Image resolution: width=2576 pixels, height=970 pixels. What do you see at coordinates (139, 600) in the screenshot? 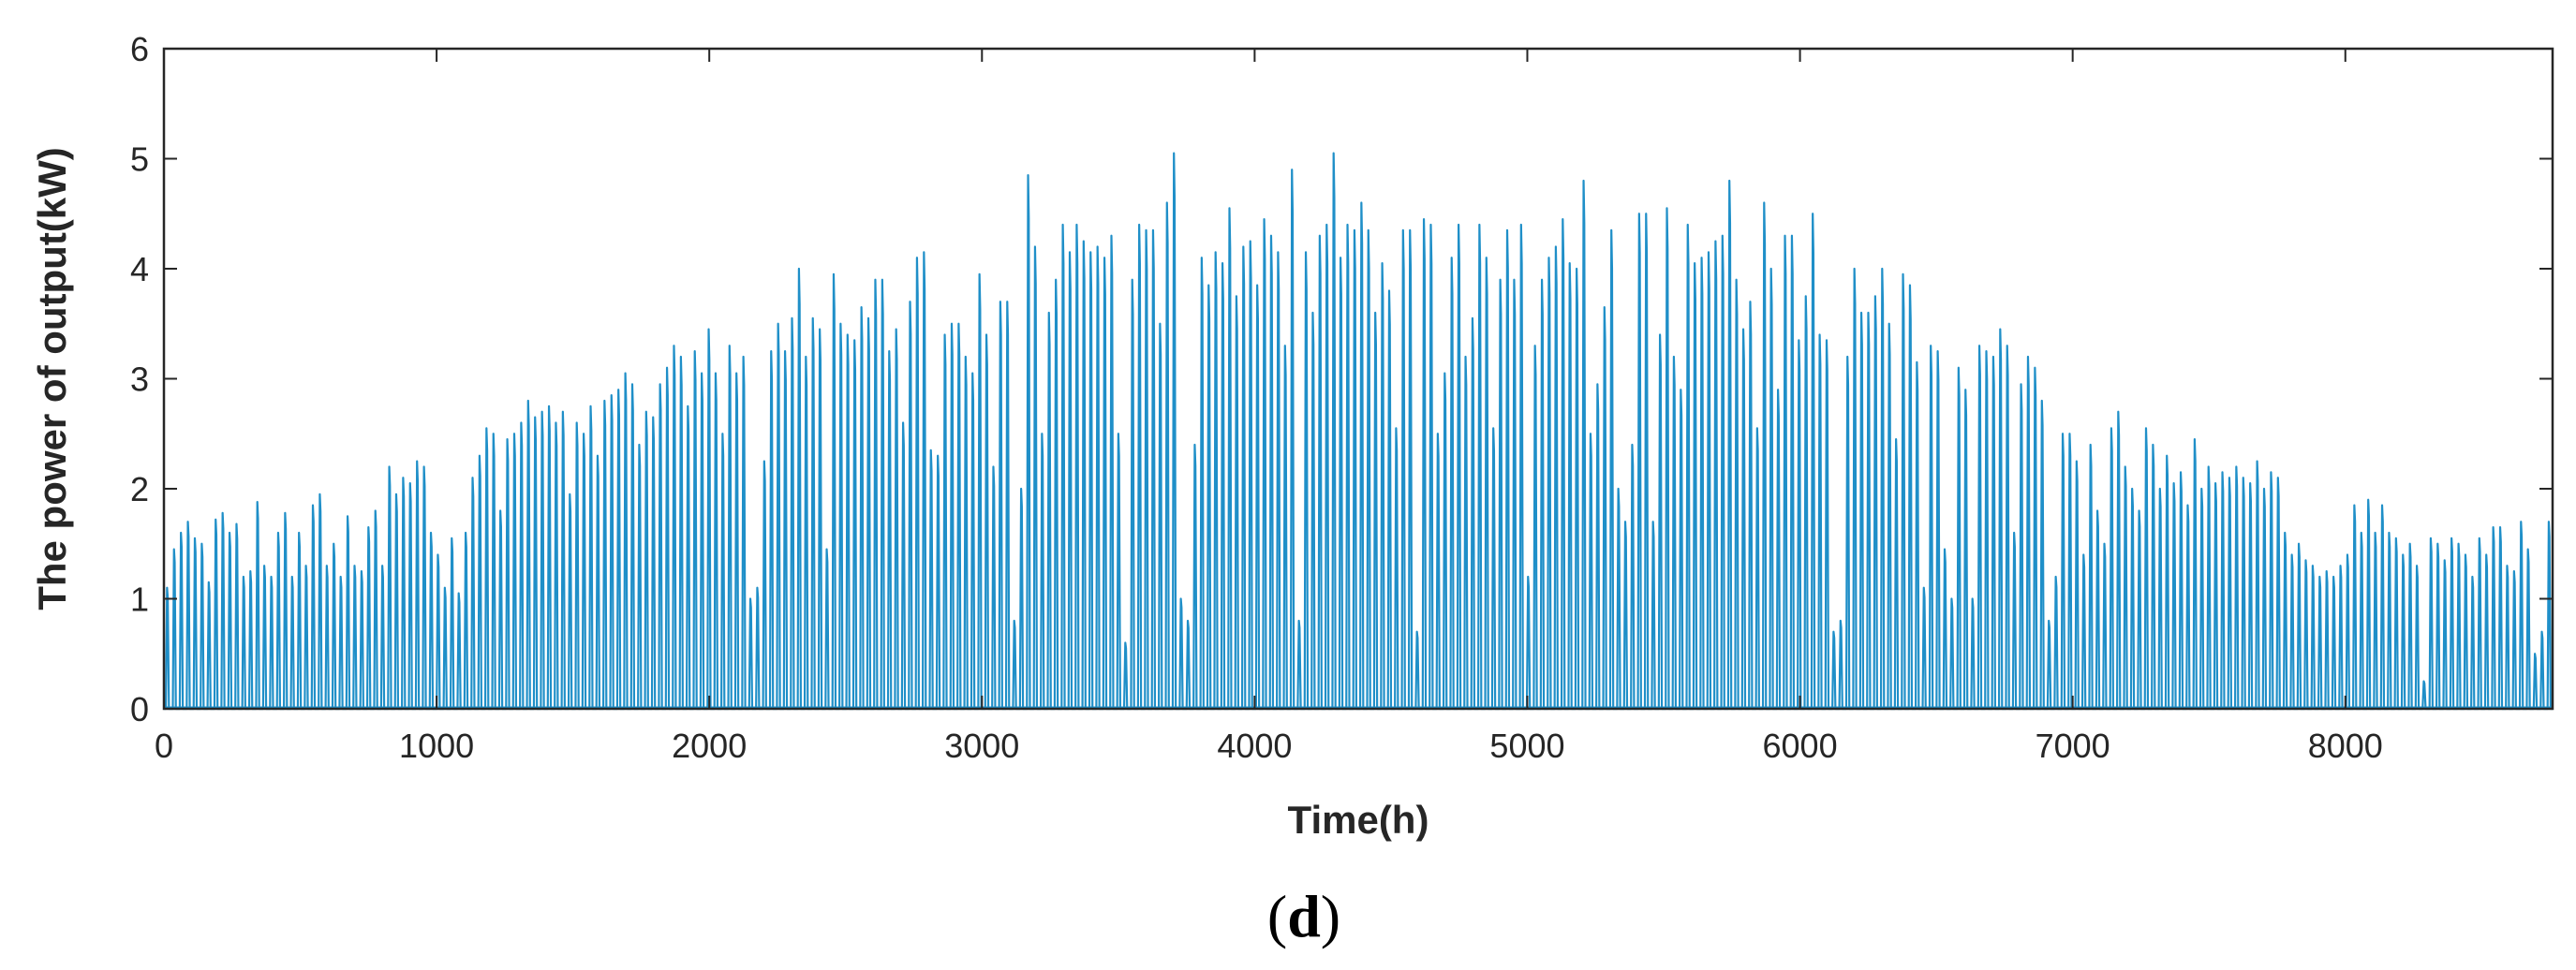
I see `y-tick-label: 1` at bounding box center [139, 600].